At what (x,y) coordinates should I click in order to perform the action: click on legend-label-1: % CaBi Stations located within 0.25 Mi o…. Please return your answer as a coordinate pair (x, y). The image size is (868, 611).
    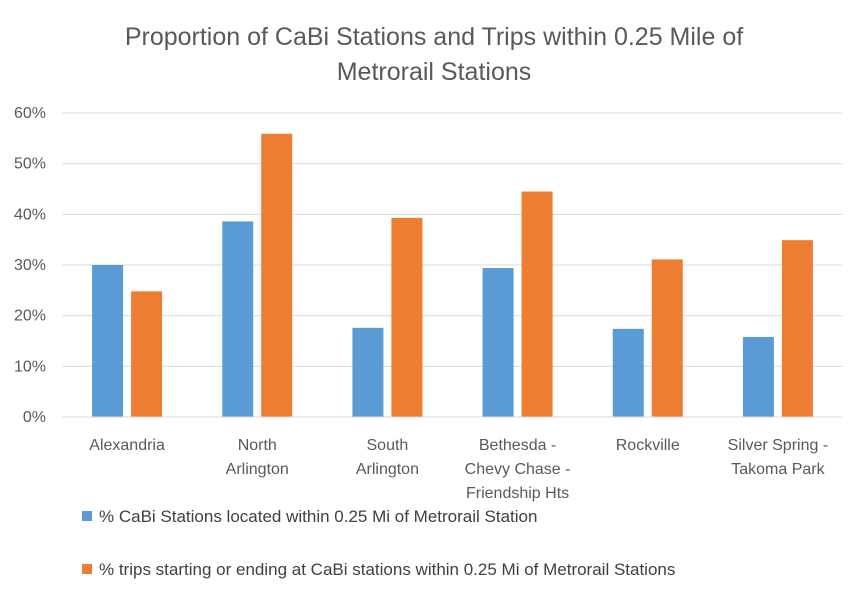
    Looking at the image, I should click on (318, 516).